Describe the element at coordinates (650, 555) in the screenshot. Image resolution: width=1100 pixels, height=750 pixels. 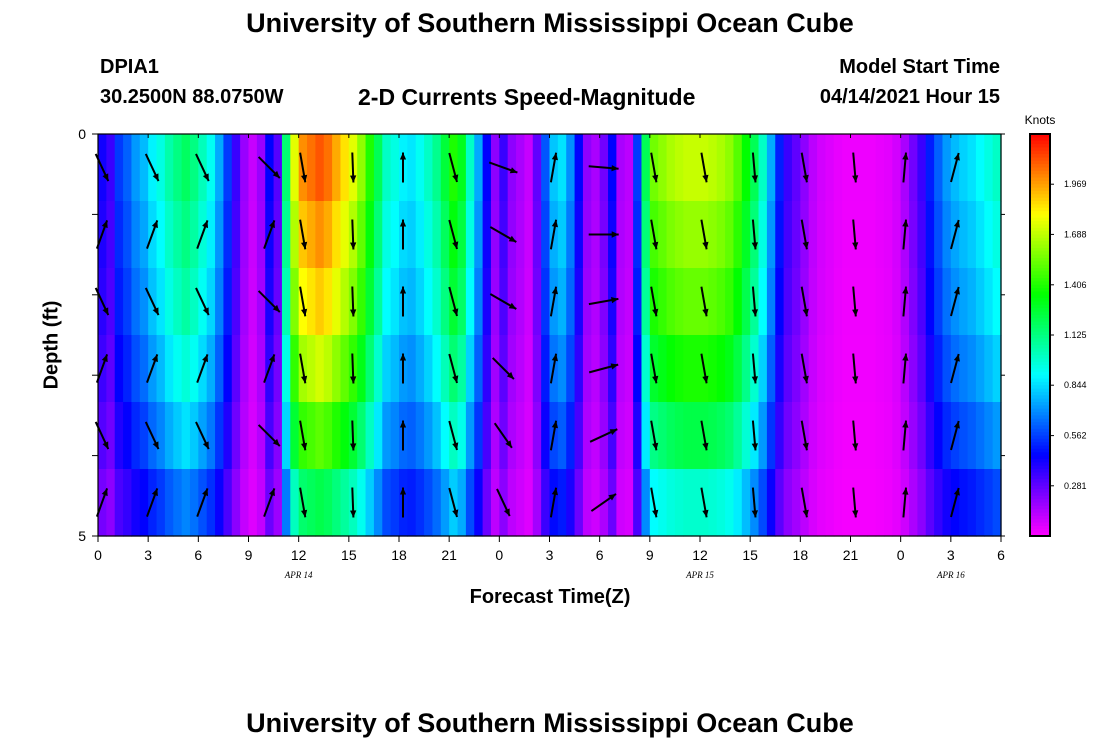
I see `x-tick-label: 9` at that location.